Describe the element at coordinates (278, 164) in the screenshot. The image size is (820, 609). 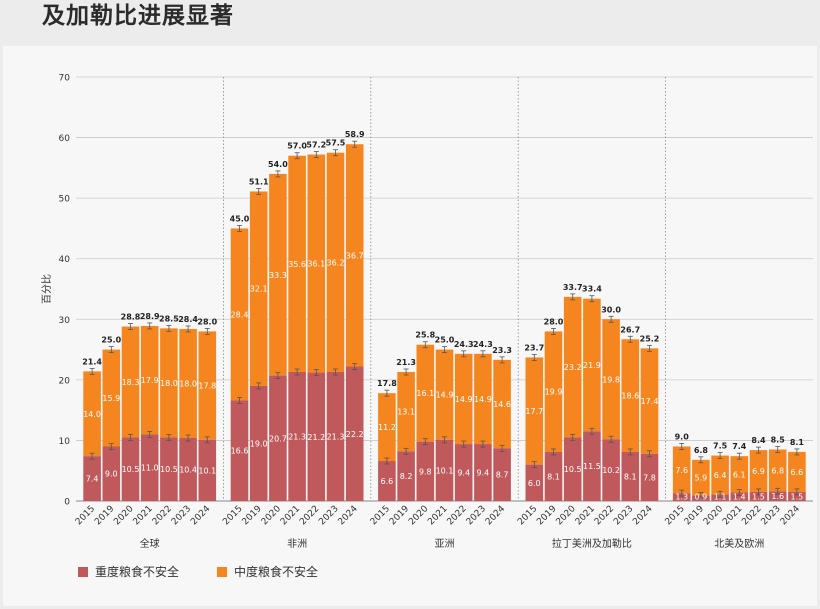
I see `data-label-total: 54.0` at that location.